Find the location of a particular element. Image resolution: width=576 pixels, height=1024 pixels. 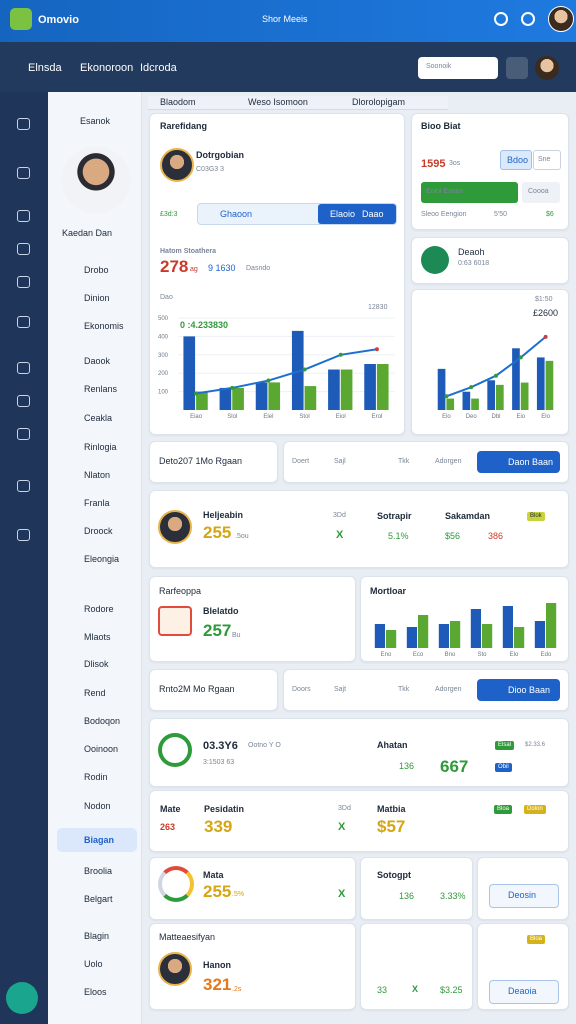

menu-item: Ceakla is located at coordinates (98, 418).